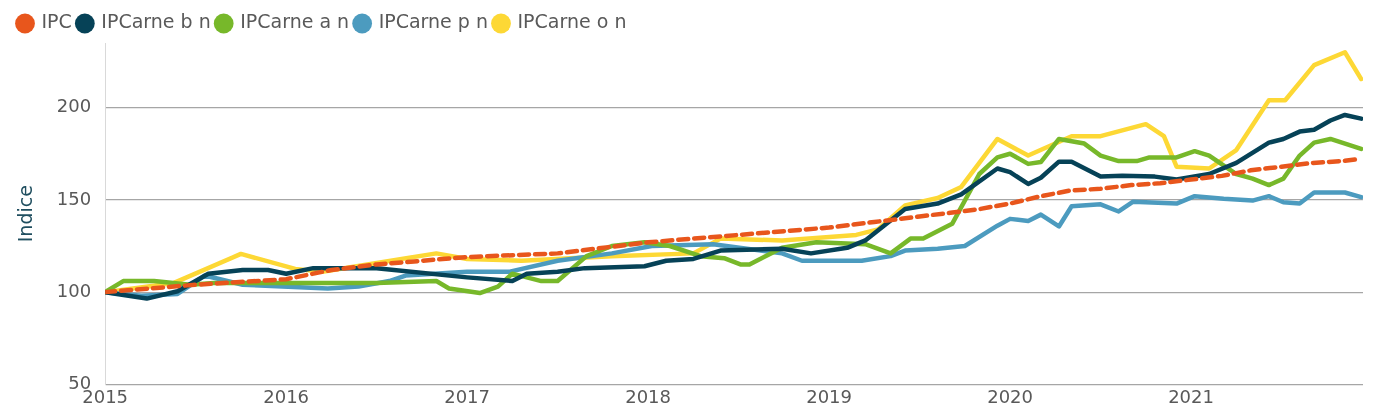 Image resolution: width=1375 pixels, height=420 pixels. Describe the element at coordinates (156, 21) in the screenshot. I see `legend-label: IPCarne b n` at that location.